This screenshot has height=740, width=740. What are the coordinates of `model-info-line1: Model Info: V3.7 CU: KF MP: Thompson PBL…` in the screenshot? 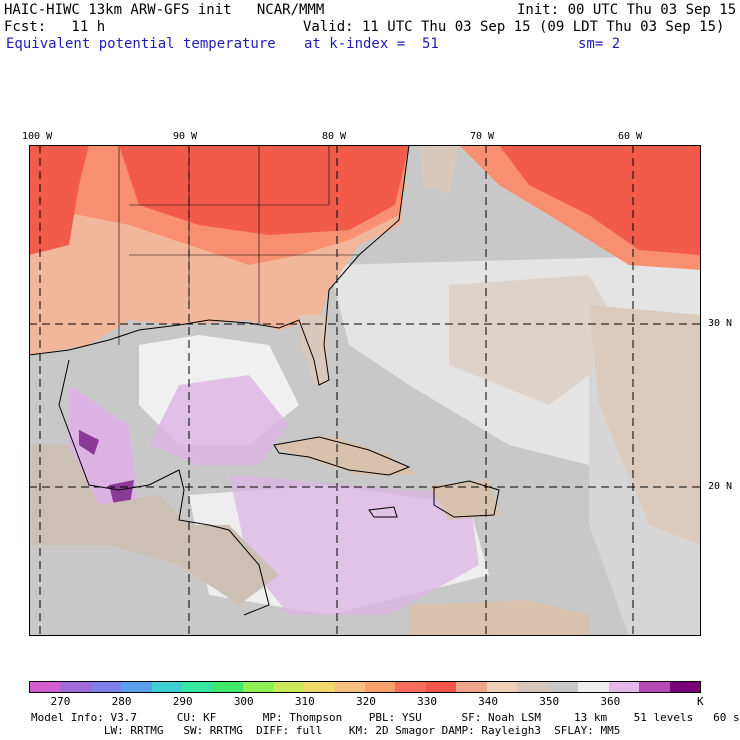 It's located at (385, 717).